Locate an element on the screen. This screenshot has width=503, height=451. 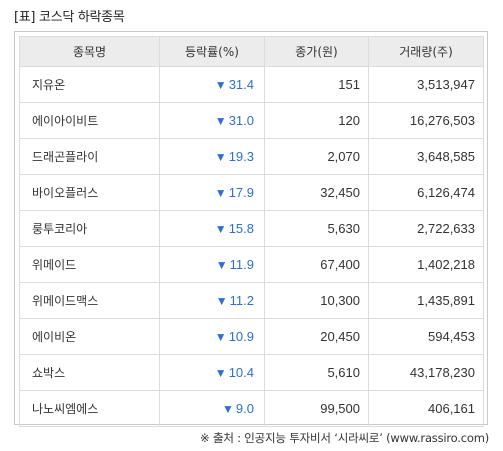
change-rate-value: 11.2 is located at coordinates (241, 300).